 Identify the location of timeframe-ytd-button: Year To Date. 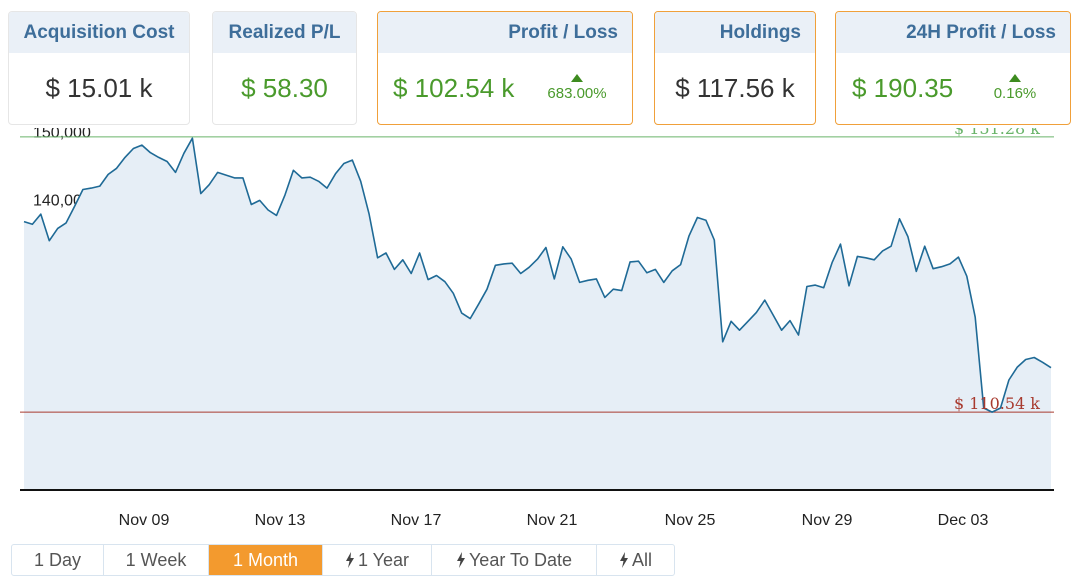
(514, 560).